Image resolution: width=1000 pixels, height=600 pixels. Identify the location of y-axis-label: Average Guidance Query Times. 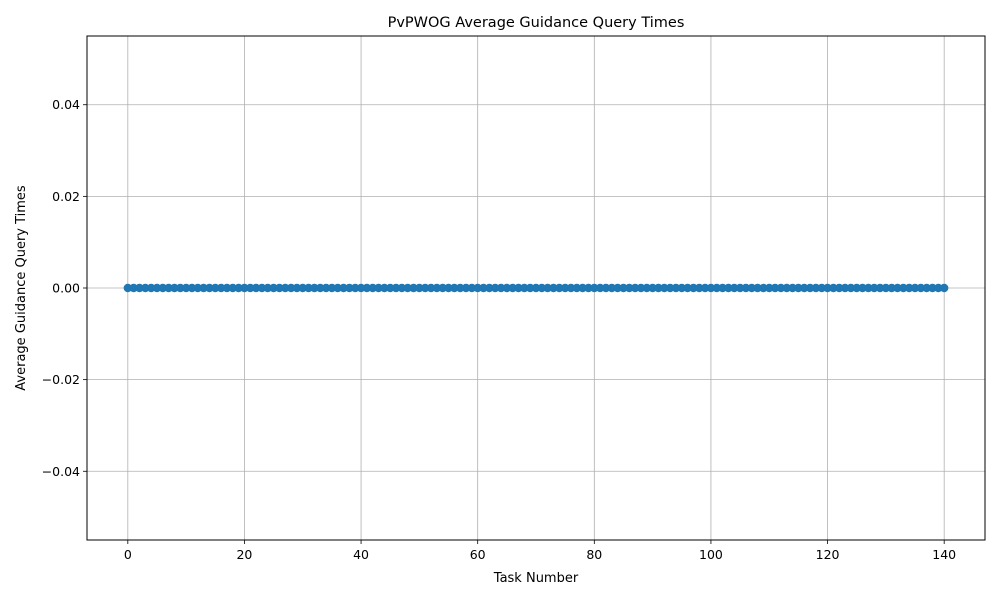
(21, 288).